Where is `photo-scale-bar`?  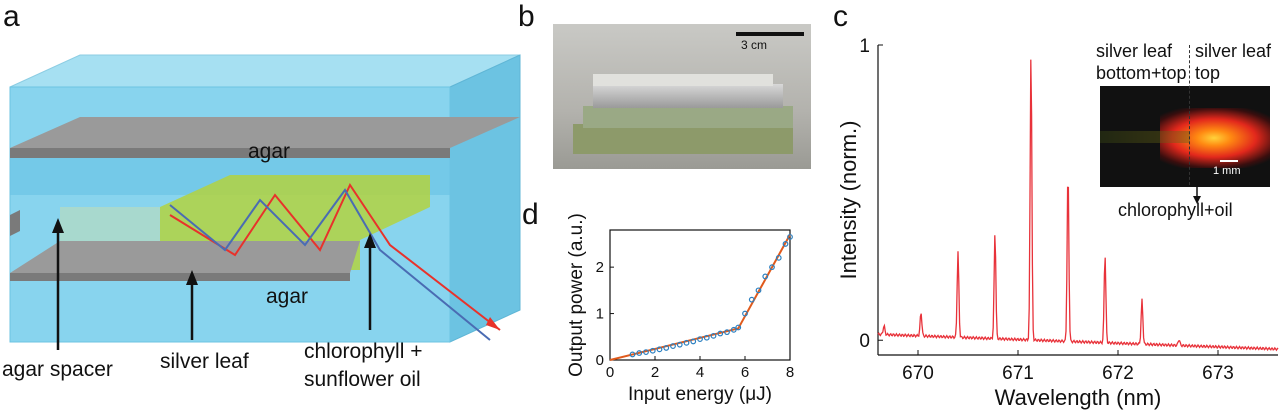 photo-scale-bar is located at coordinates (770, 34).